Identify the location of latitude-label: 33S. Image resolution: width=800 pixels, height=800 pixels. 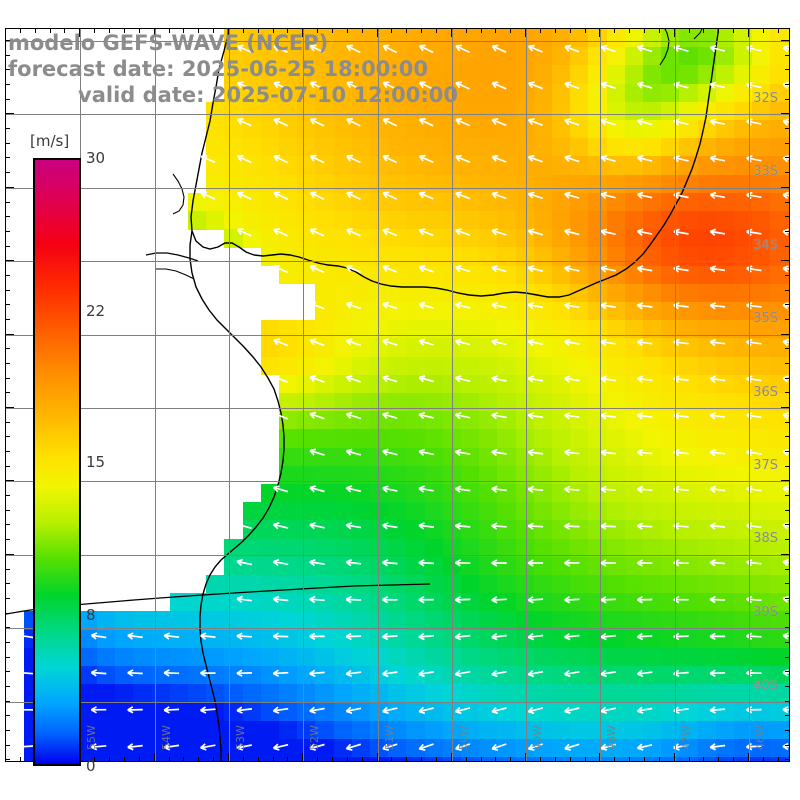
(765, 172).